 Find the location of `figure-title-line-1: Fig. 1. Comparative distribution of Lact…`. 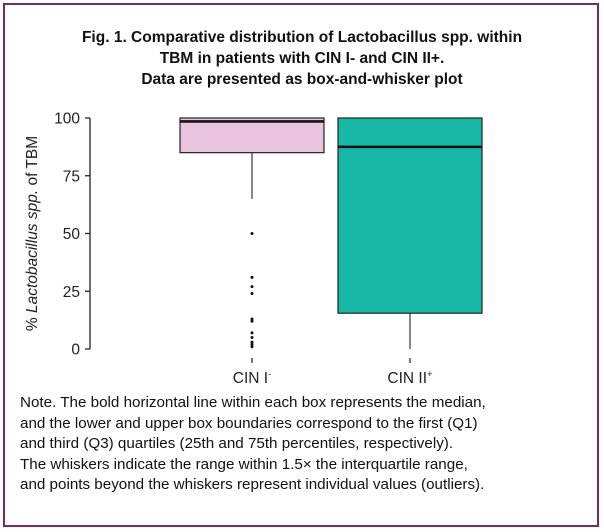

figure-title-line-1: Fig. 1. Comparative distribution of Lact… is located at coordinates (302, 37).